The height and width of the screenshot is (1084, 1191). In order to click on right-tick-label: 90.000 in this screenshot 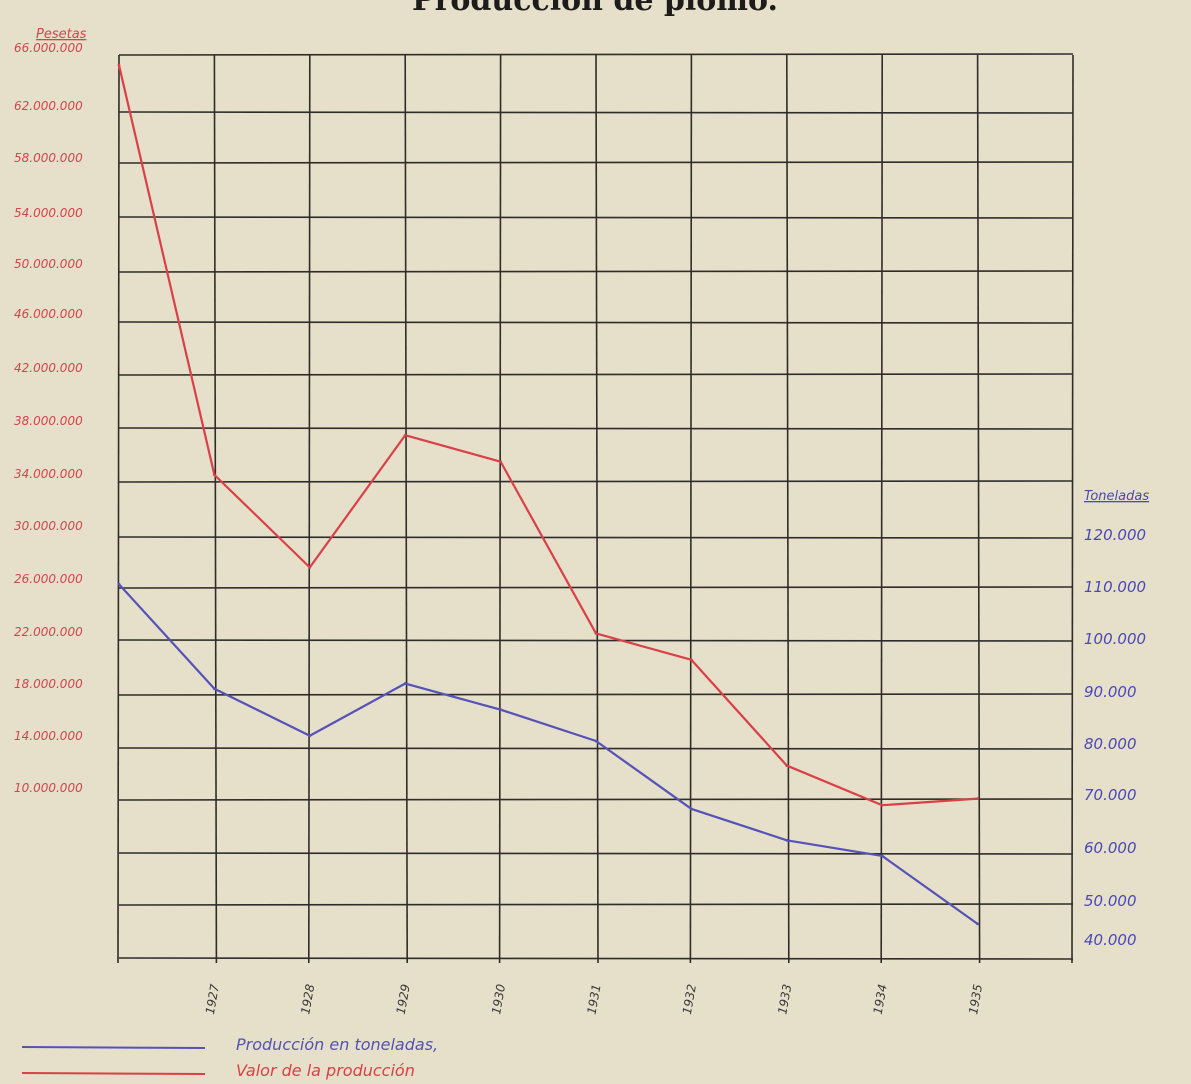, I will do `click(1110, 692)`.